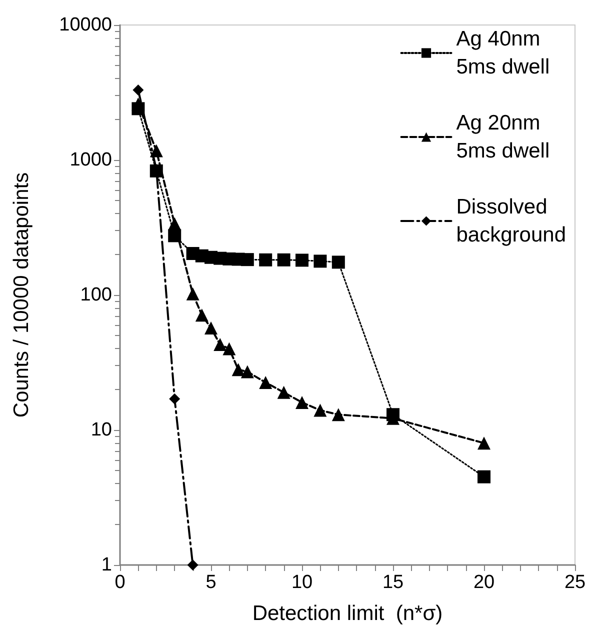 The image size is (591, 639). I want to click on y-tick-label: 10000, so click(85, 25).